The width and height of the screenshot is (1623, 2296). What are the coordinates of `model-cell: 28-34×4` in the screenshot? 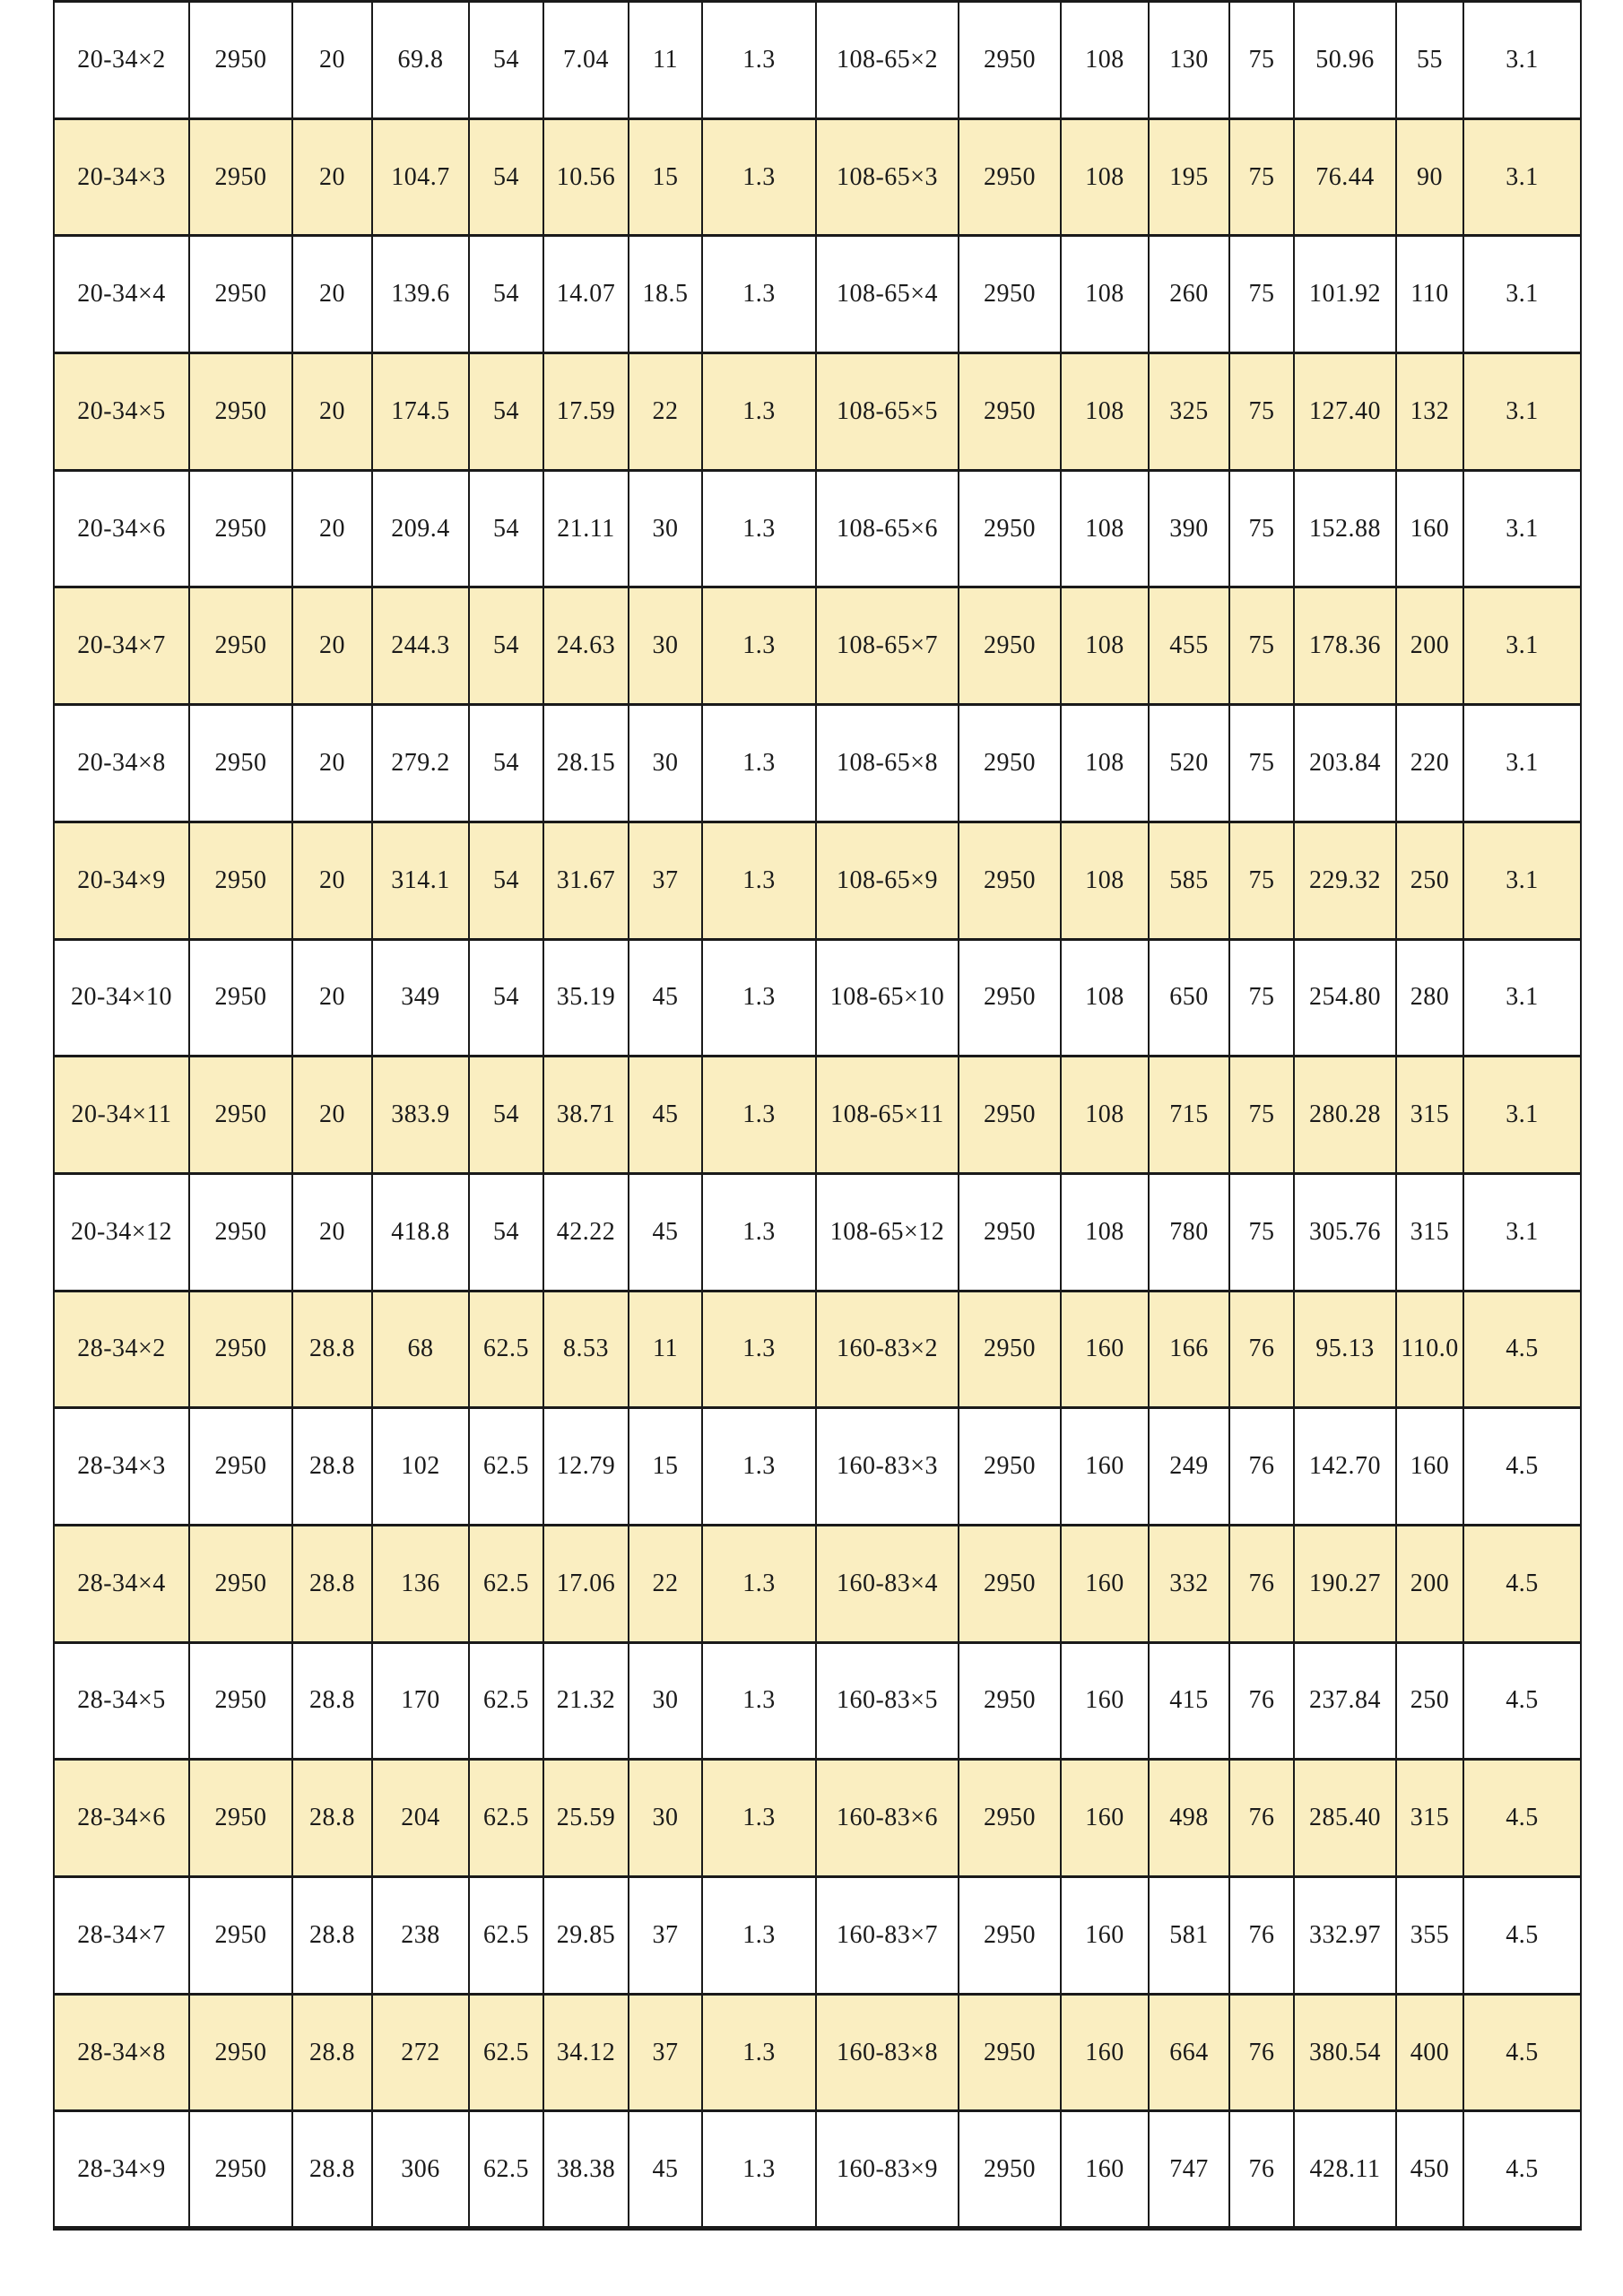 It's located at (121, 1583).